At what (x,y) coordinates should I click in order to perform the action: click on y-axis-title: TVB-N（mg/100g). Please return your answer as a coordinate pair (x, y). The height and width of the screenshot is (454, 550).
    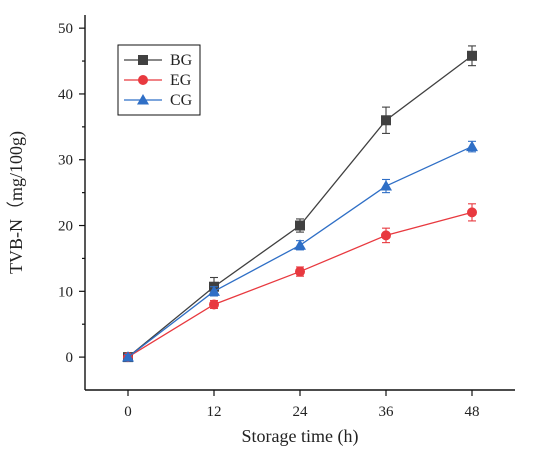
    Looking at the image, I should click on (16, 202).